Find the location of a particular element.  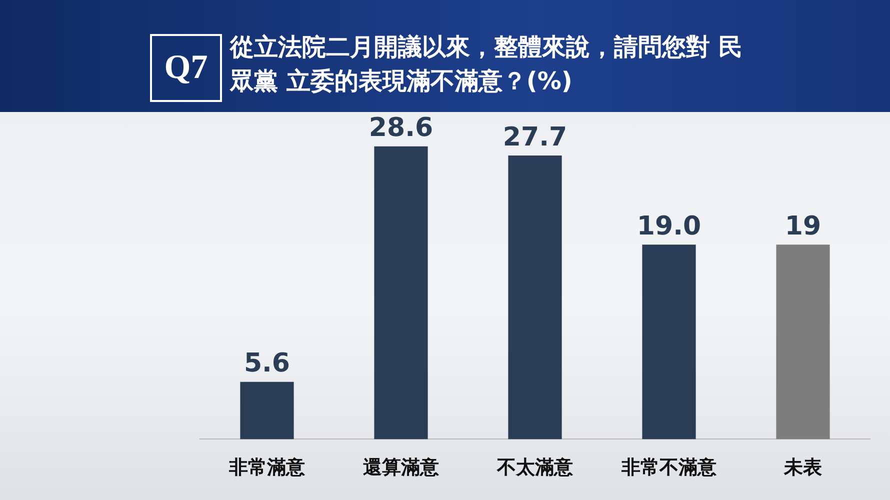

x-tick-label: 非常滿意 is located at coordinates (267, 467).